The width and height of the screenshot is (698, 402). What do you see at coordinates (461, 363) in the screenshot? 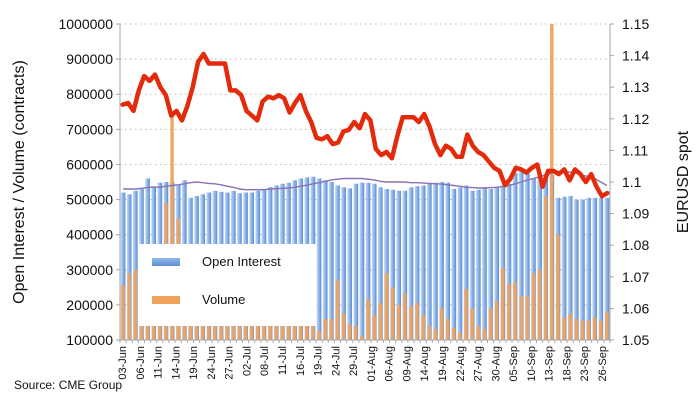
I see `x-tick-label: 22-Aug` at bounding box center [461, 363].